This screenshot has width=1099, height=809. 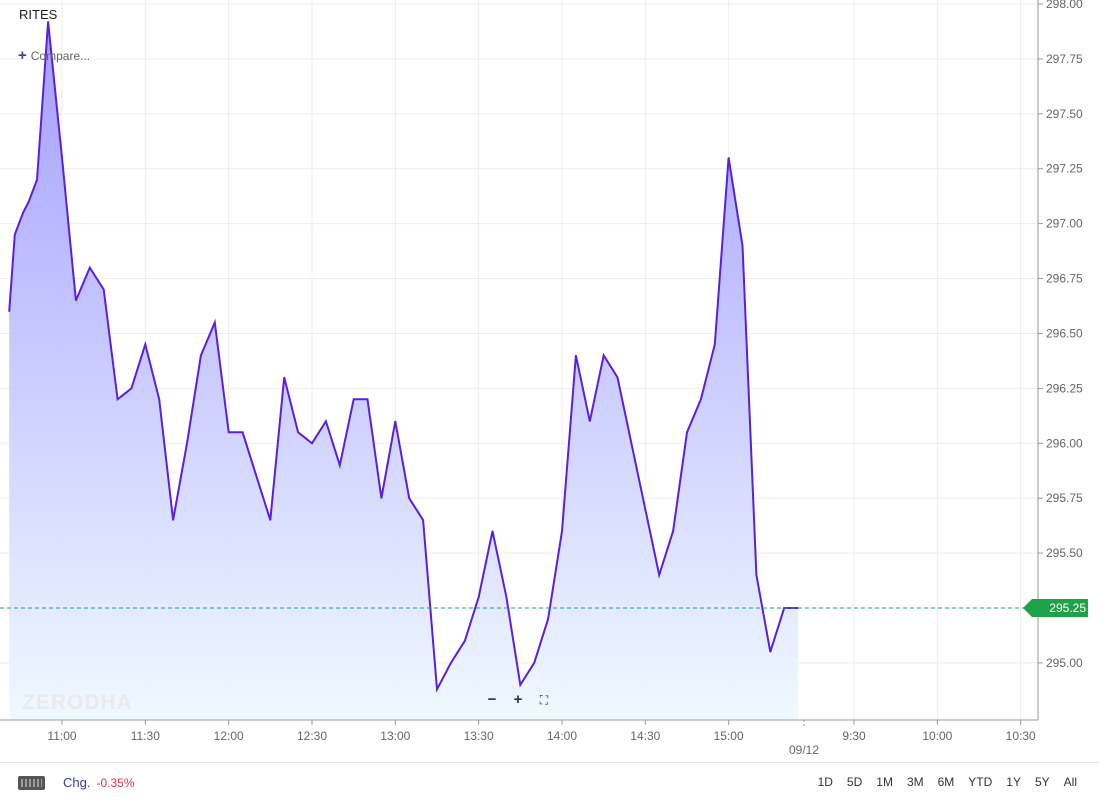 I want to click on zoom-controls: − + ⛶, so click(x=518, y=700).